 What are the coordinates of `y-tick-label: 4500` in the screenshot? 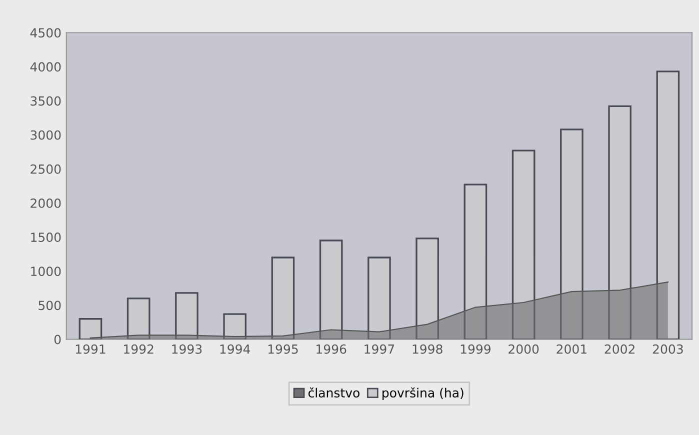 It's located at (45, 33).